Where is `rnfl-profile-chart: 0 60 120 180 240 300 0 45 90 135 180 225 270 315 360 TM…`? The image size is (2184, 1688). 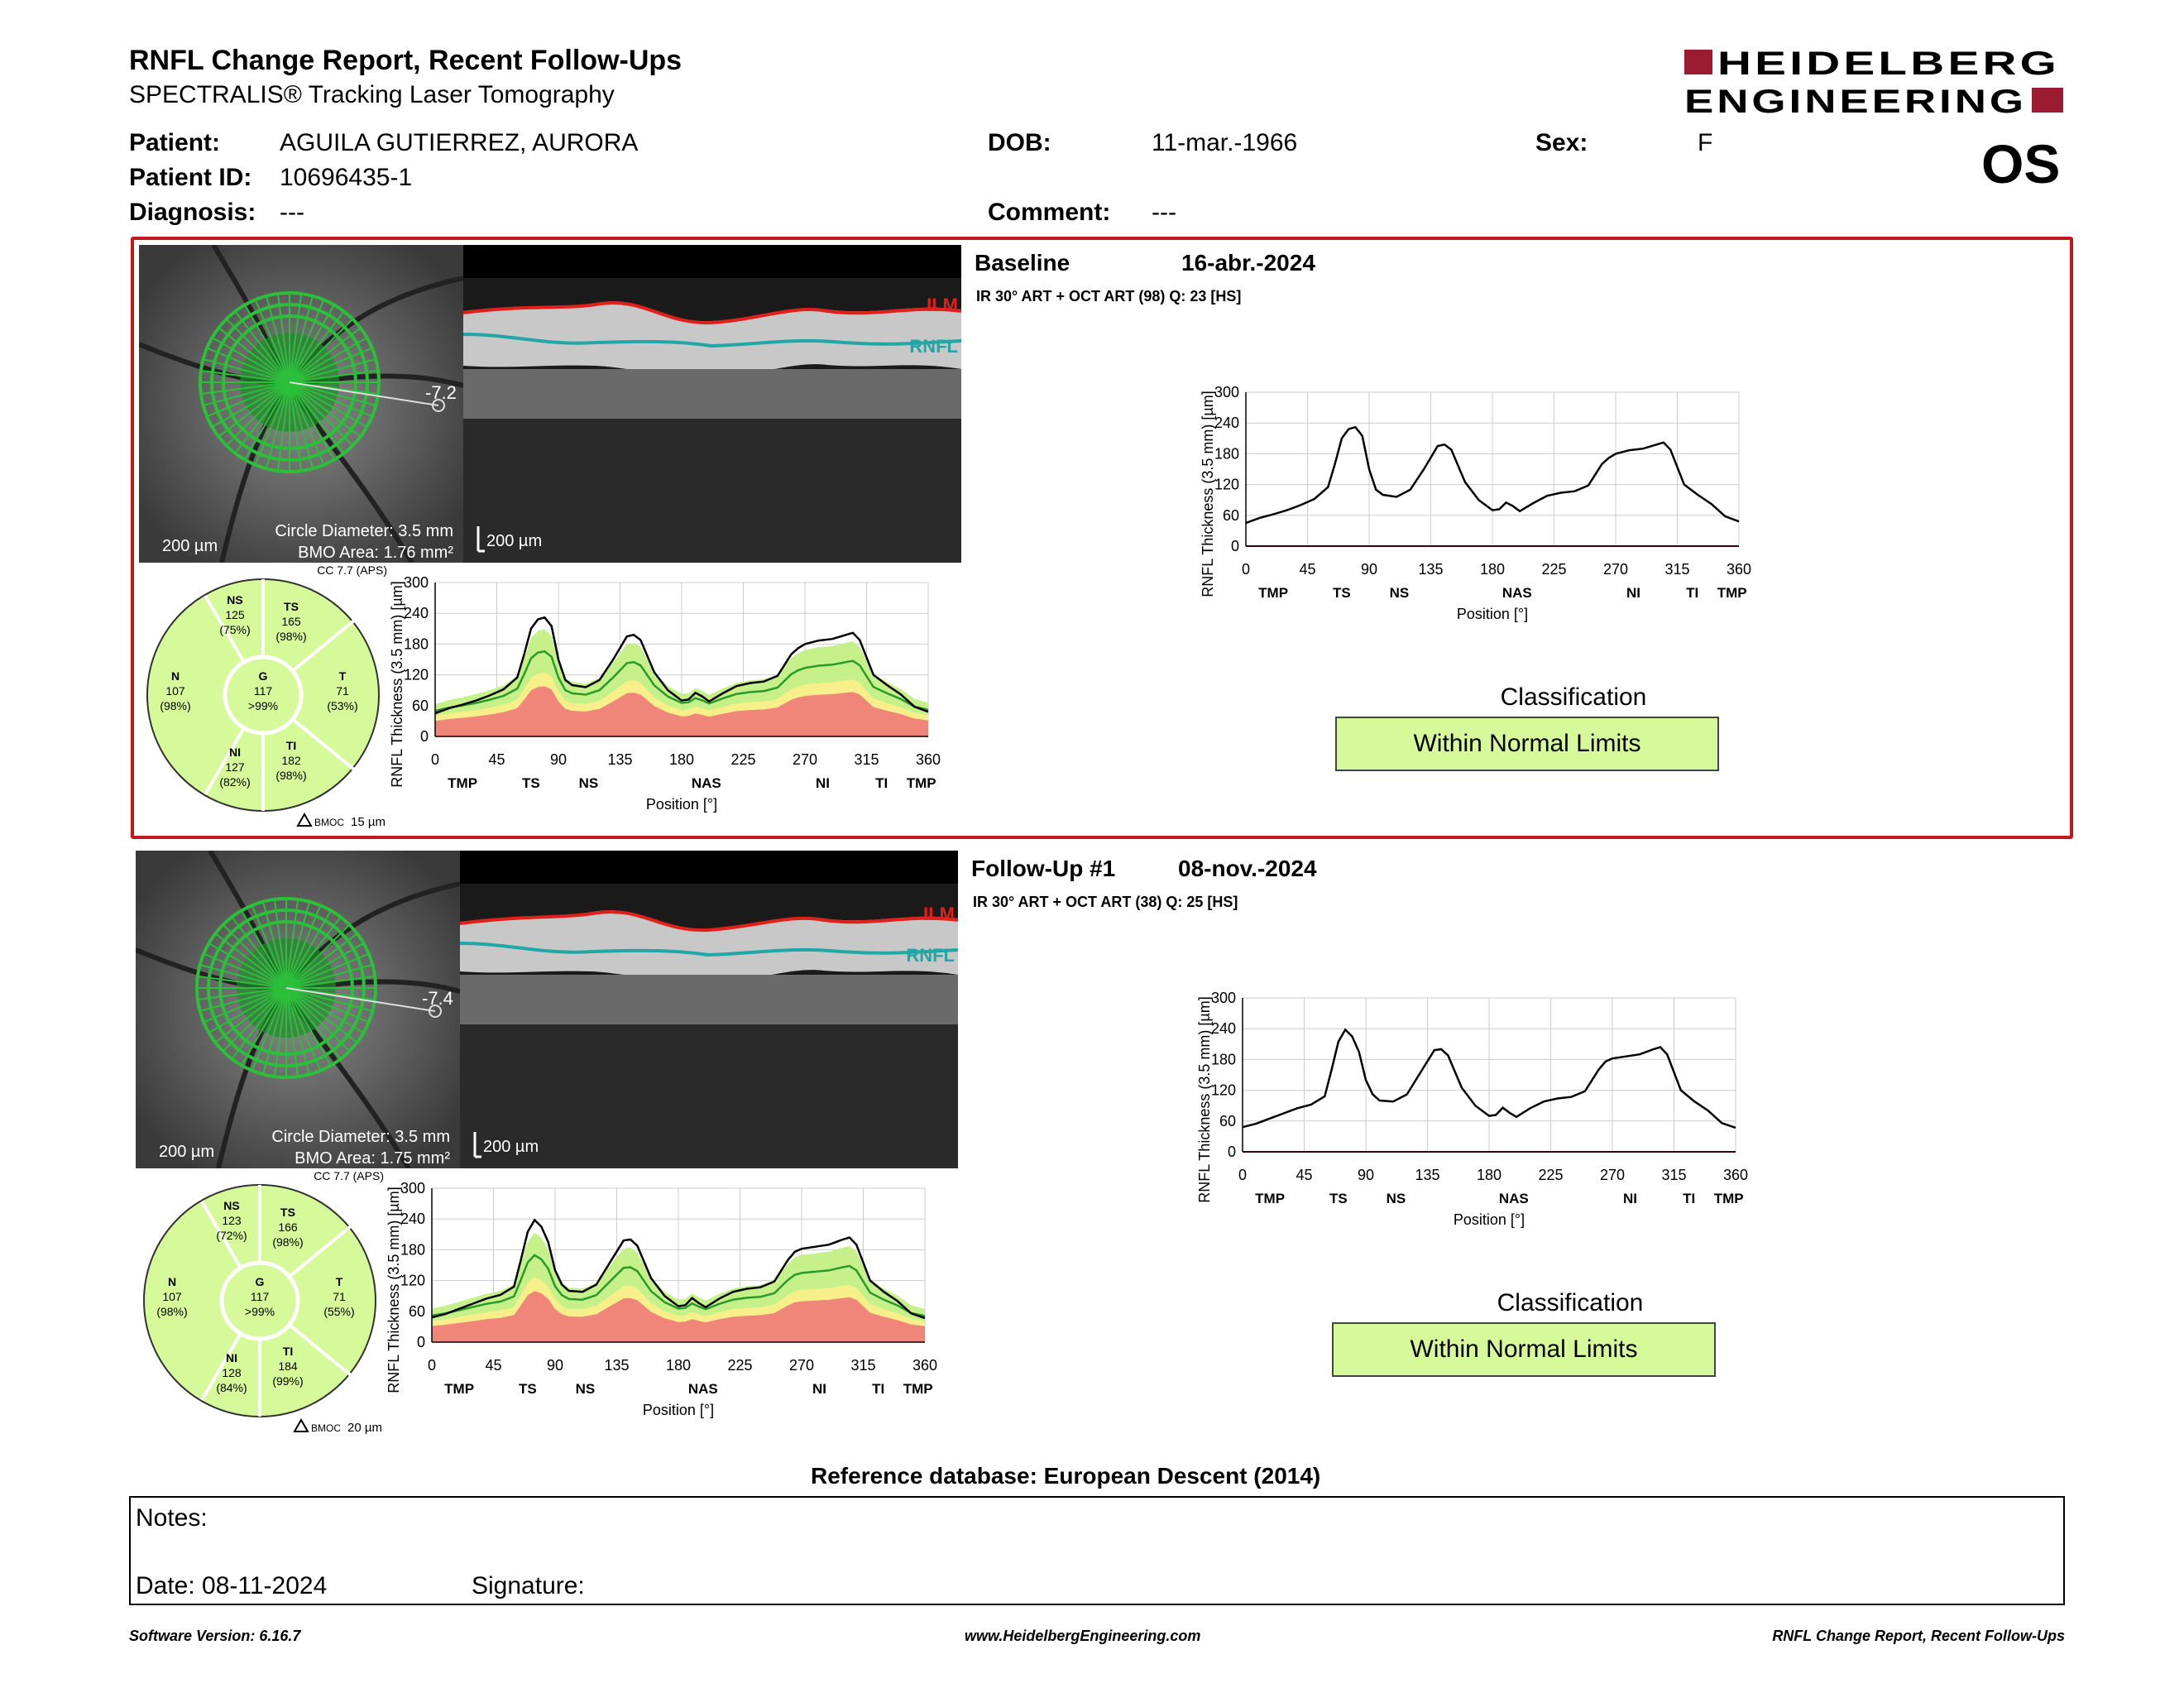
rnfl-profile-chart: 0 60 120 180 240 300 0 45 90 135 180 225 270 315 360 TM… is located at coordinates (661, 1299).